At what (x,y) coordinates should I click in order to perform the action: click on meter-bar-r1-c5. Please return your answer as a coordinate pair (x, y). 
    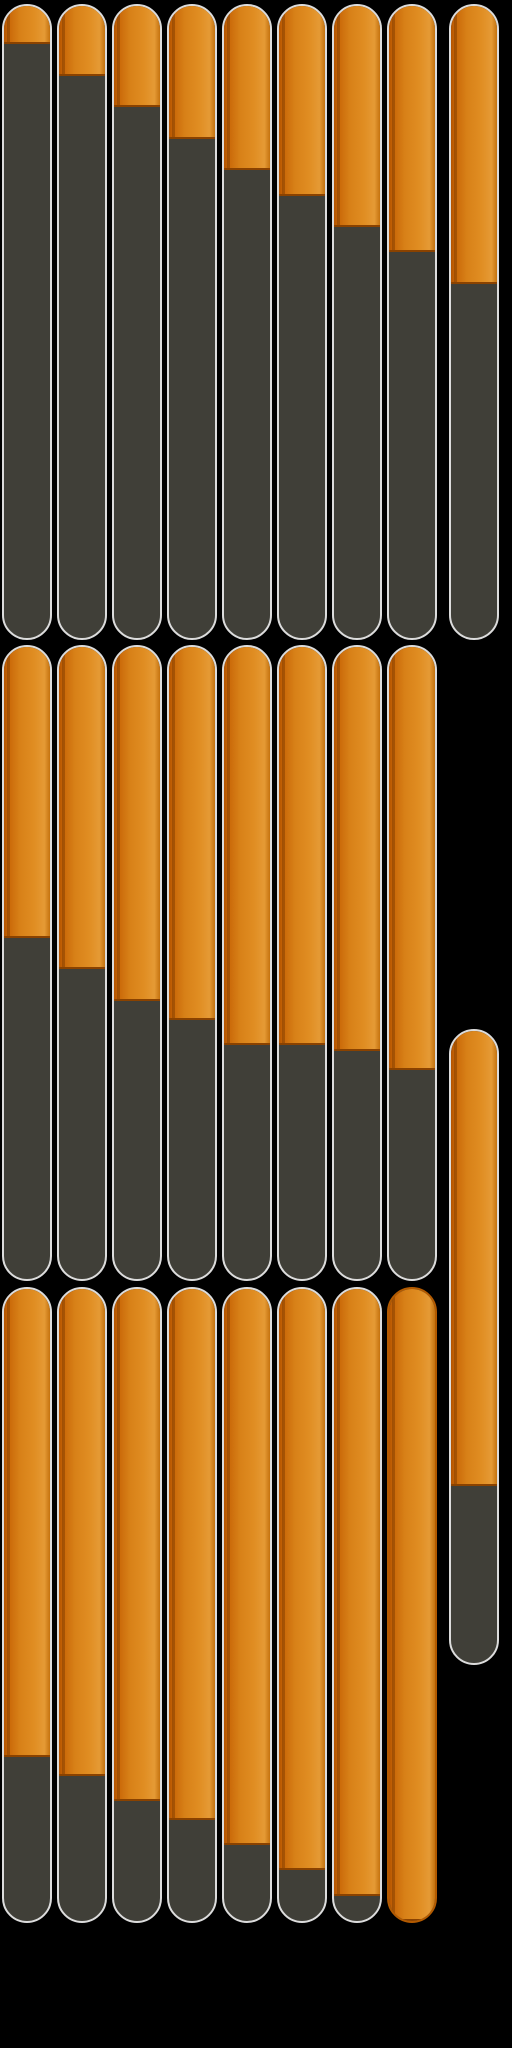
    Looking at the image, I should click on (247, 322).